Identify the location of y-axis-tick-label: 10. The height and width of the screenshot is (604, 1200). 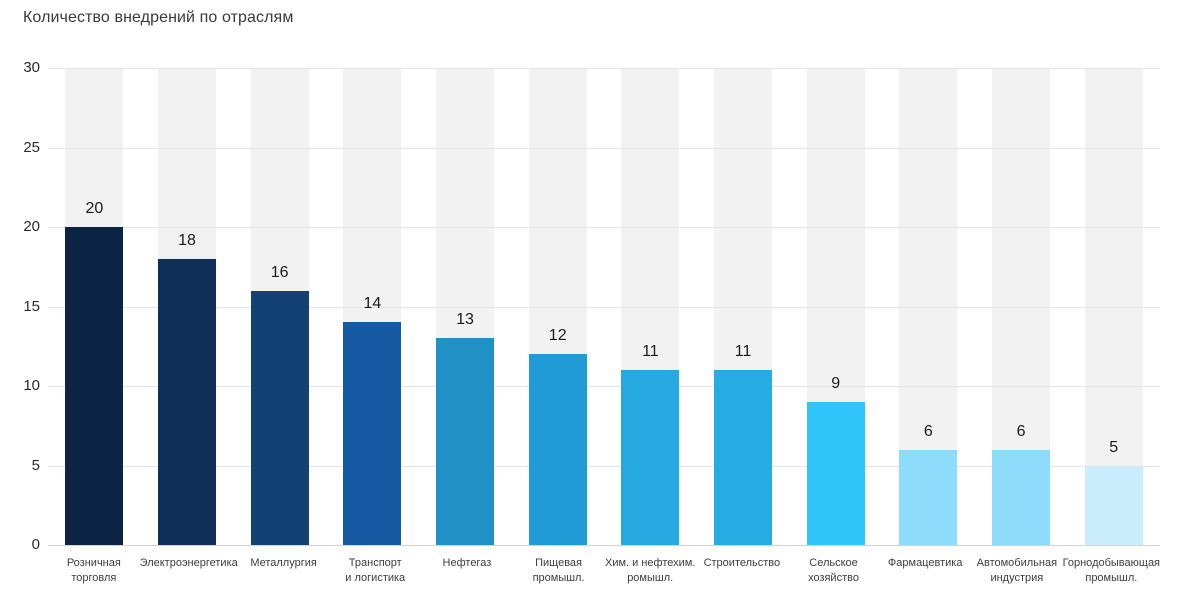
(31, 385).